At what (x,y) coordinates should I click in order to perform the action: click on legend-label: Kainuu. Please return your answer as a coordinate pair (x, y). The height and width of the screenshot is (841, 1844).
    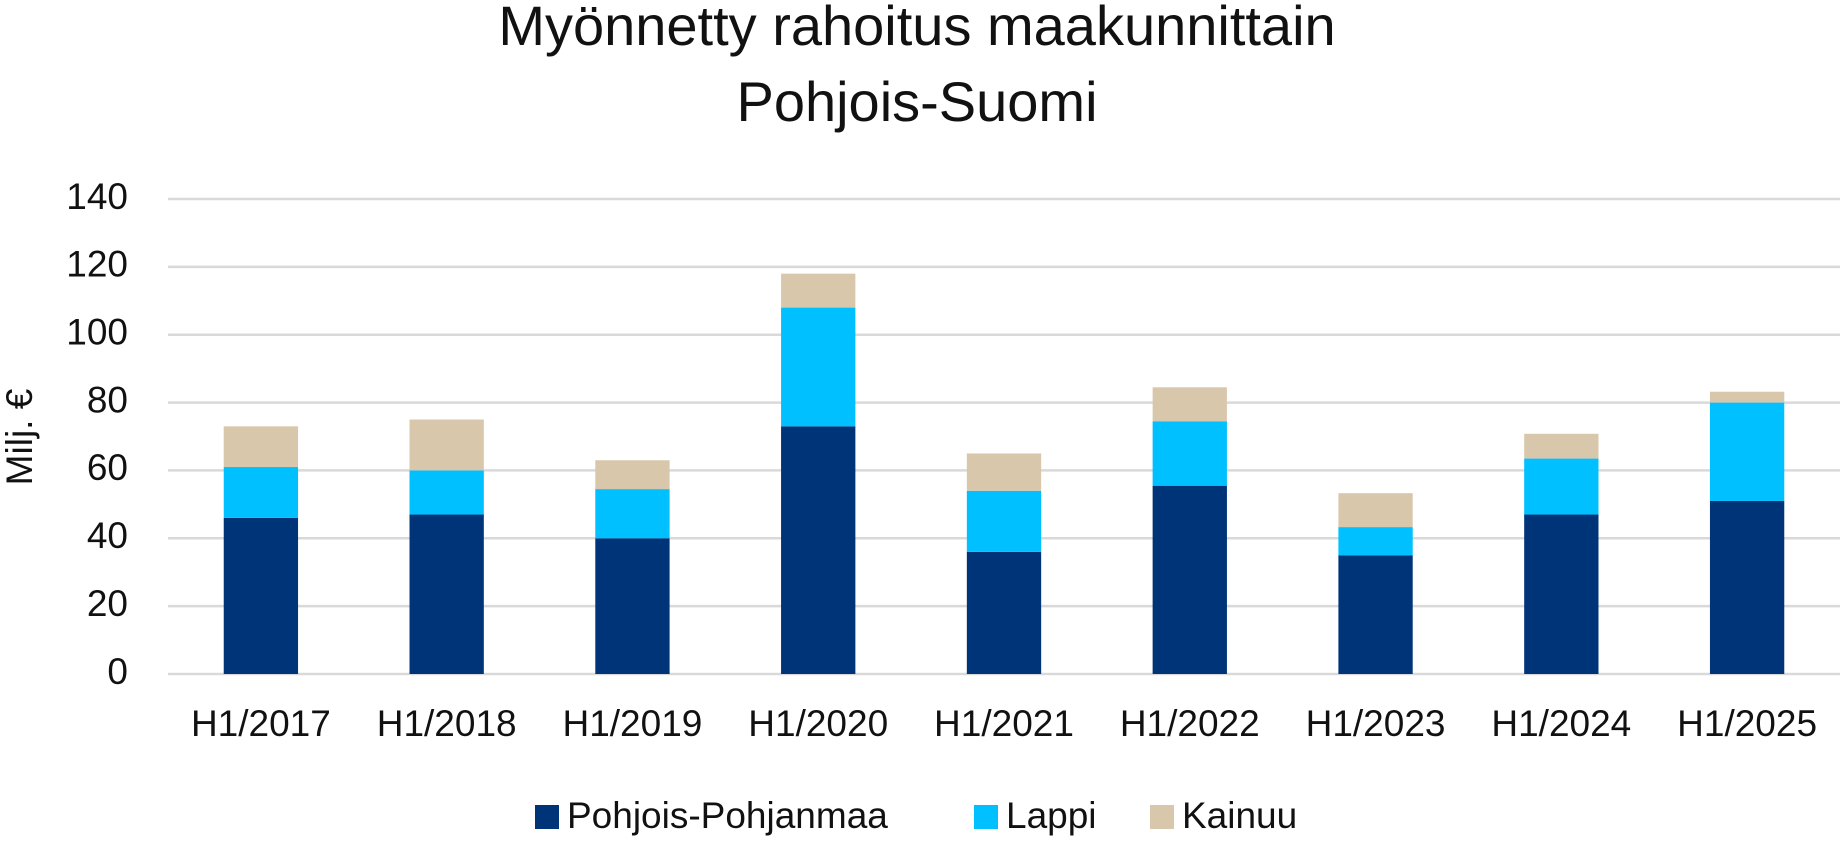
    Looking at the image, I should click on (1239, 815).